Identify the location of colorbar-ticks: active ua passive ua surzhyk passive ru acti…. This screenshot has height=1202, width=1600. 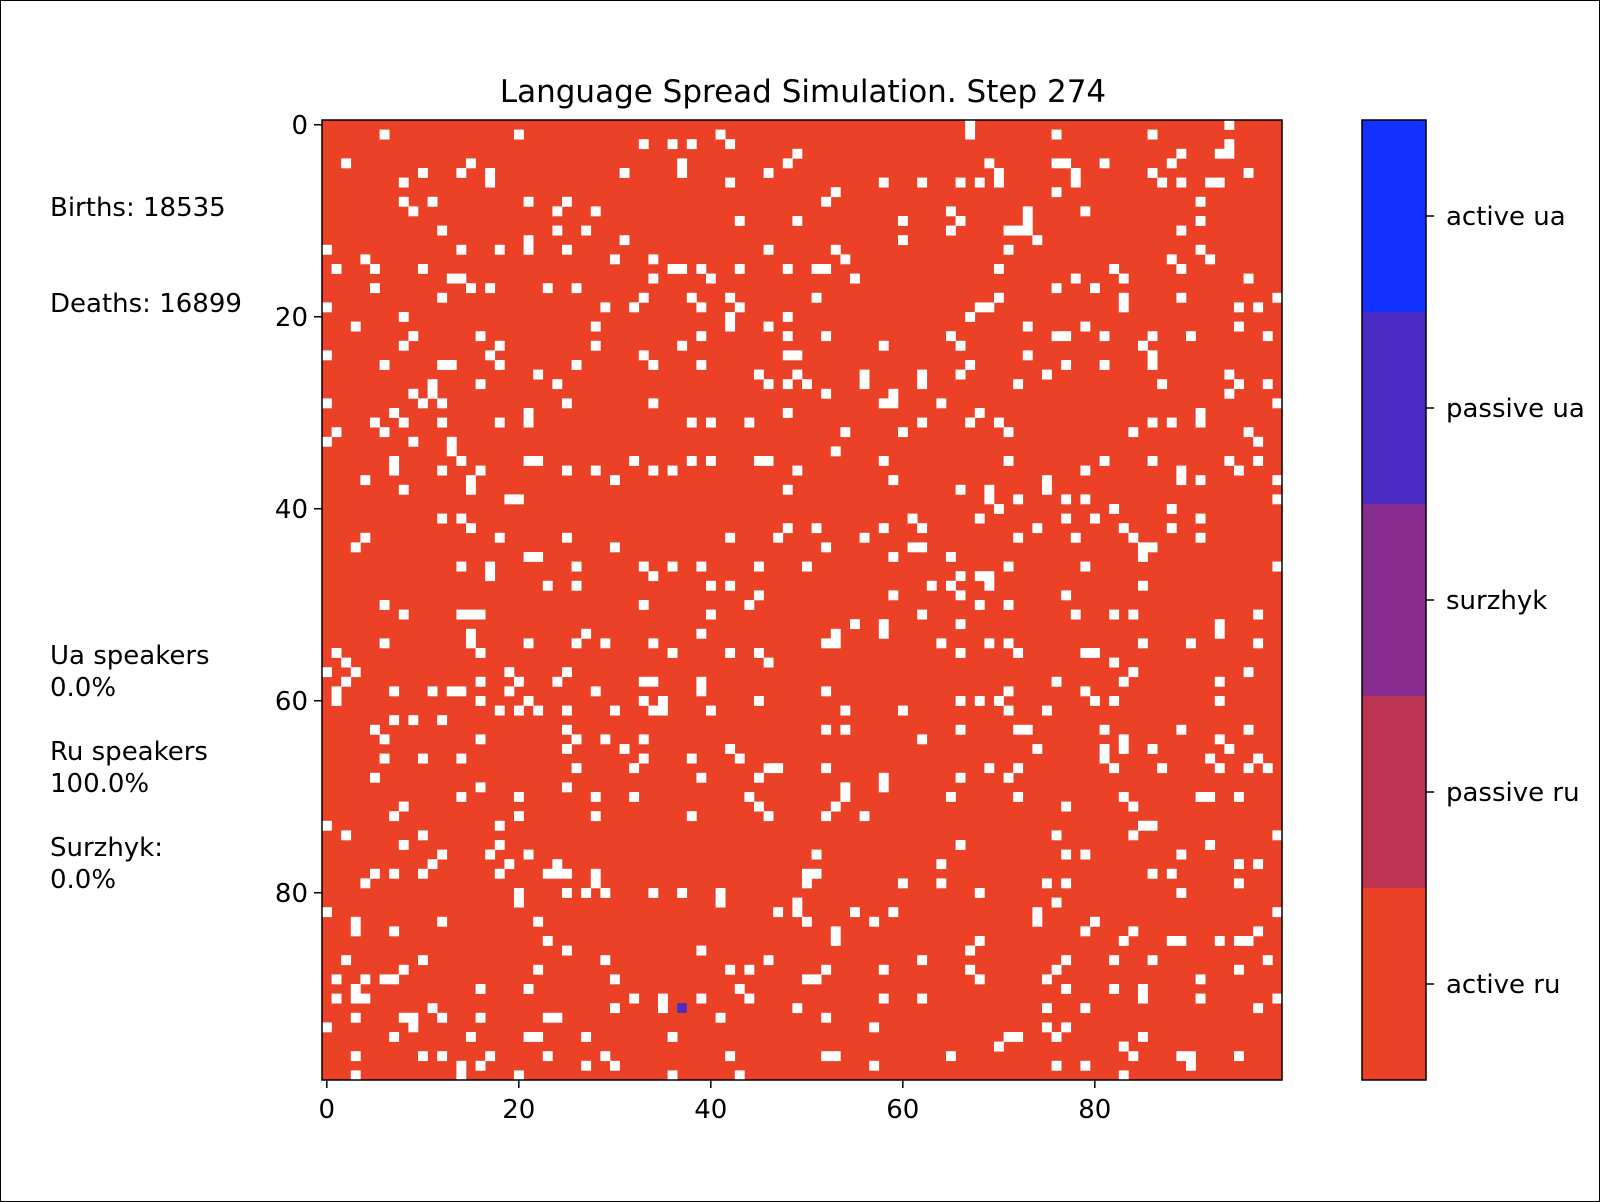
(1505, 601).